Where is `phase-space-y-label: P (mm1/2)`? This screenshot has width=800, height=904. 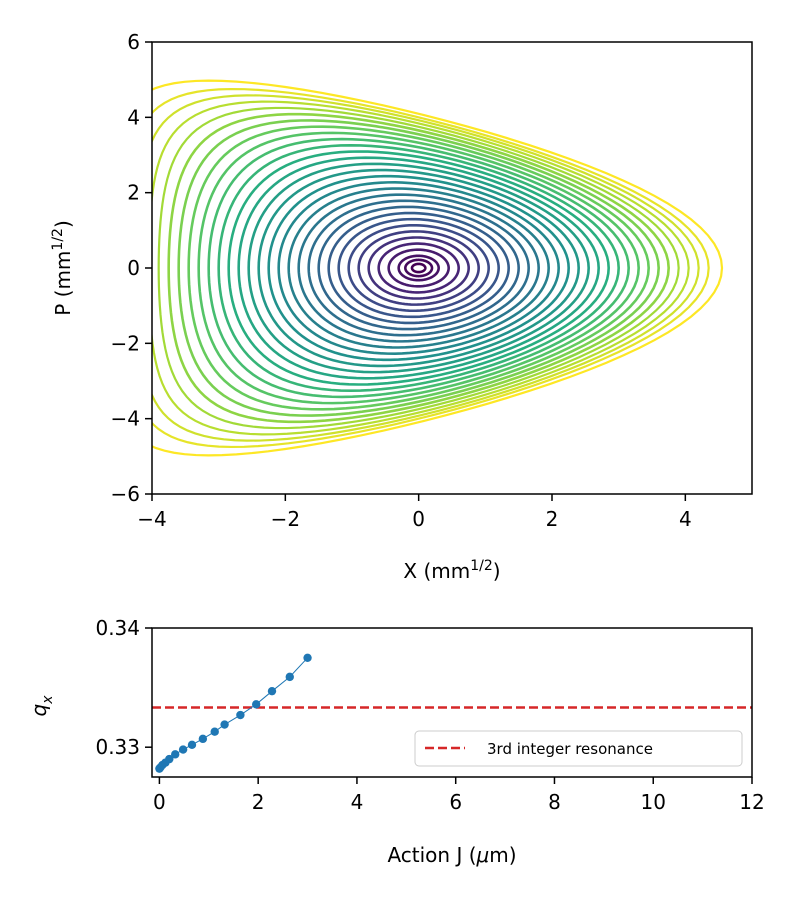
phase-space-y-label: P (mm1/2) is located at coordinates (62, 268).